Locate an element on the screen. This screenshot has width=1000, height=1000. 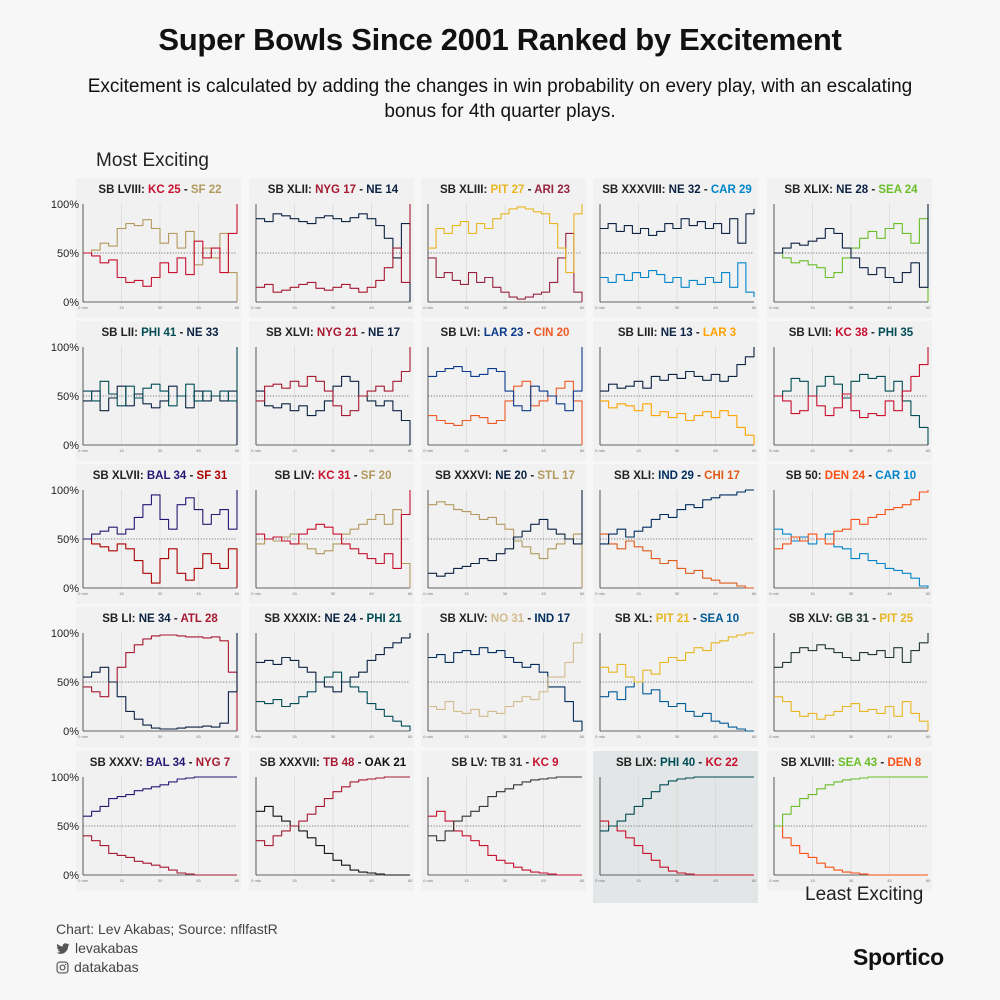
game-panel: SB XXXVII: TB 48 - OAK 21 0 min 15 30 45 60 is located at coordinates (330, 821).